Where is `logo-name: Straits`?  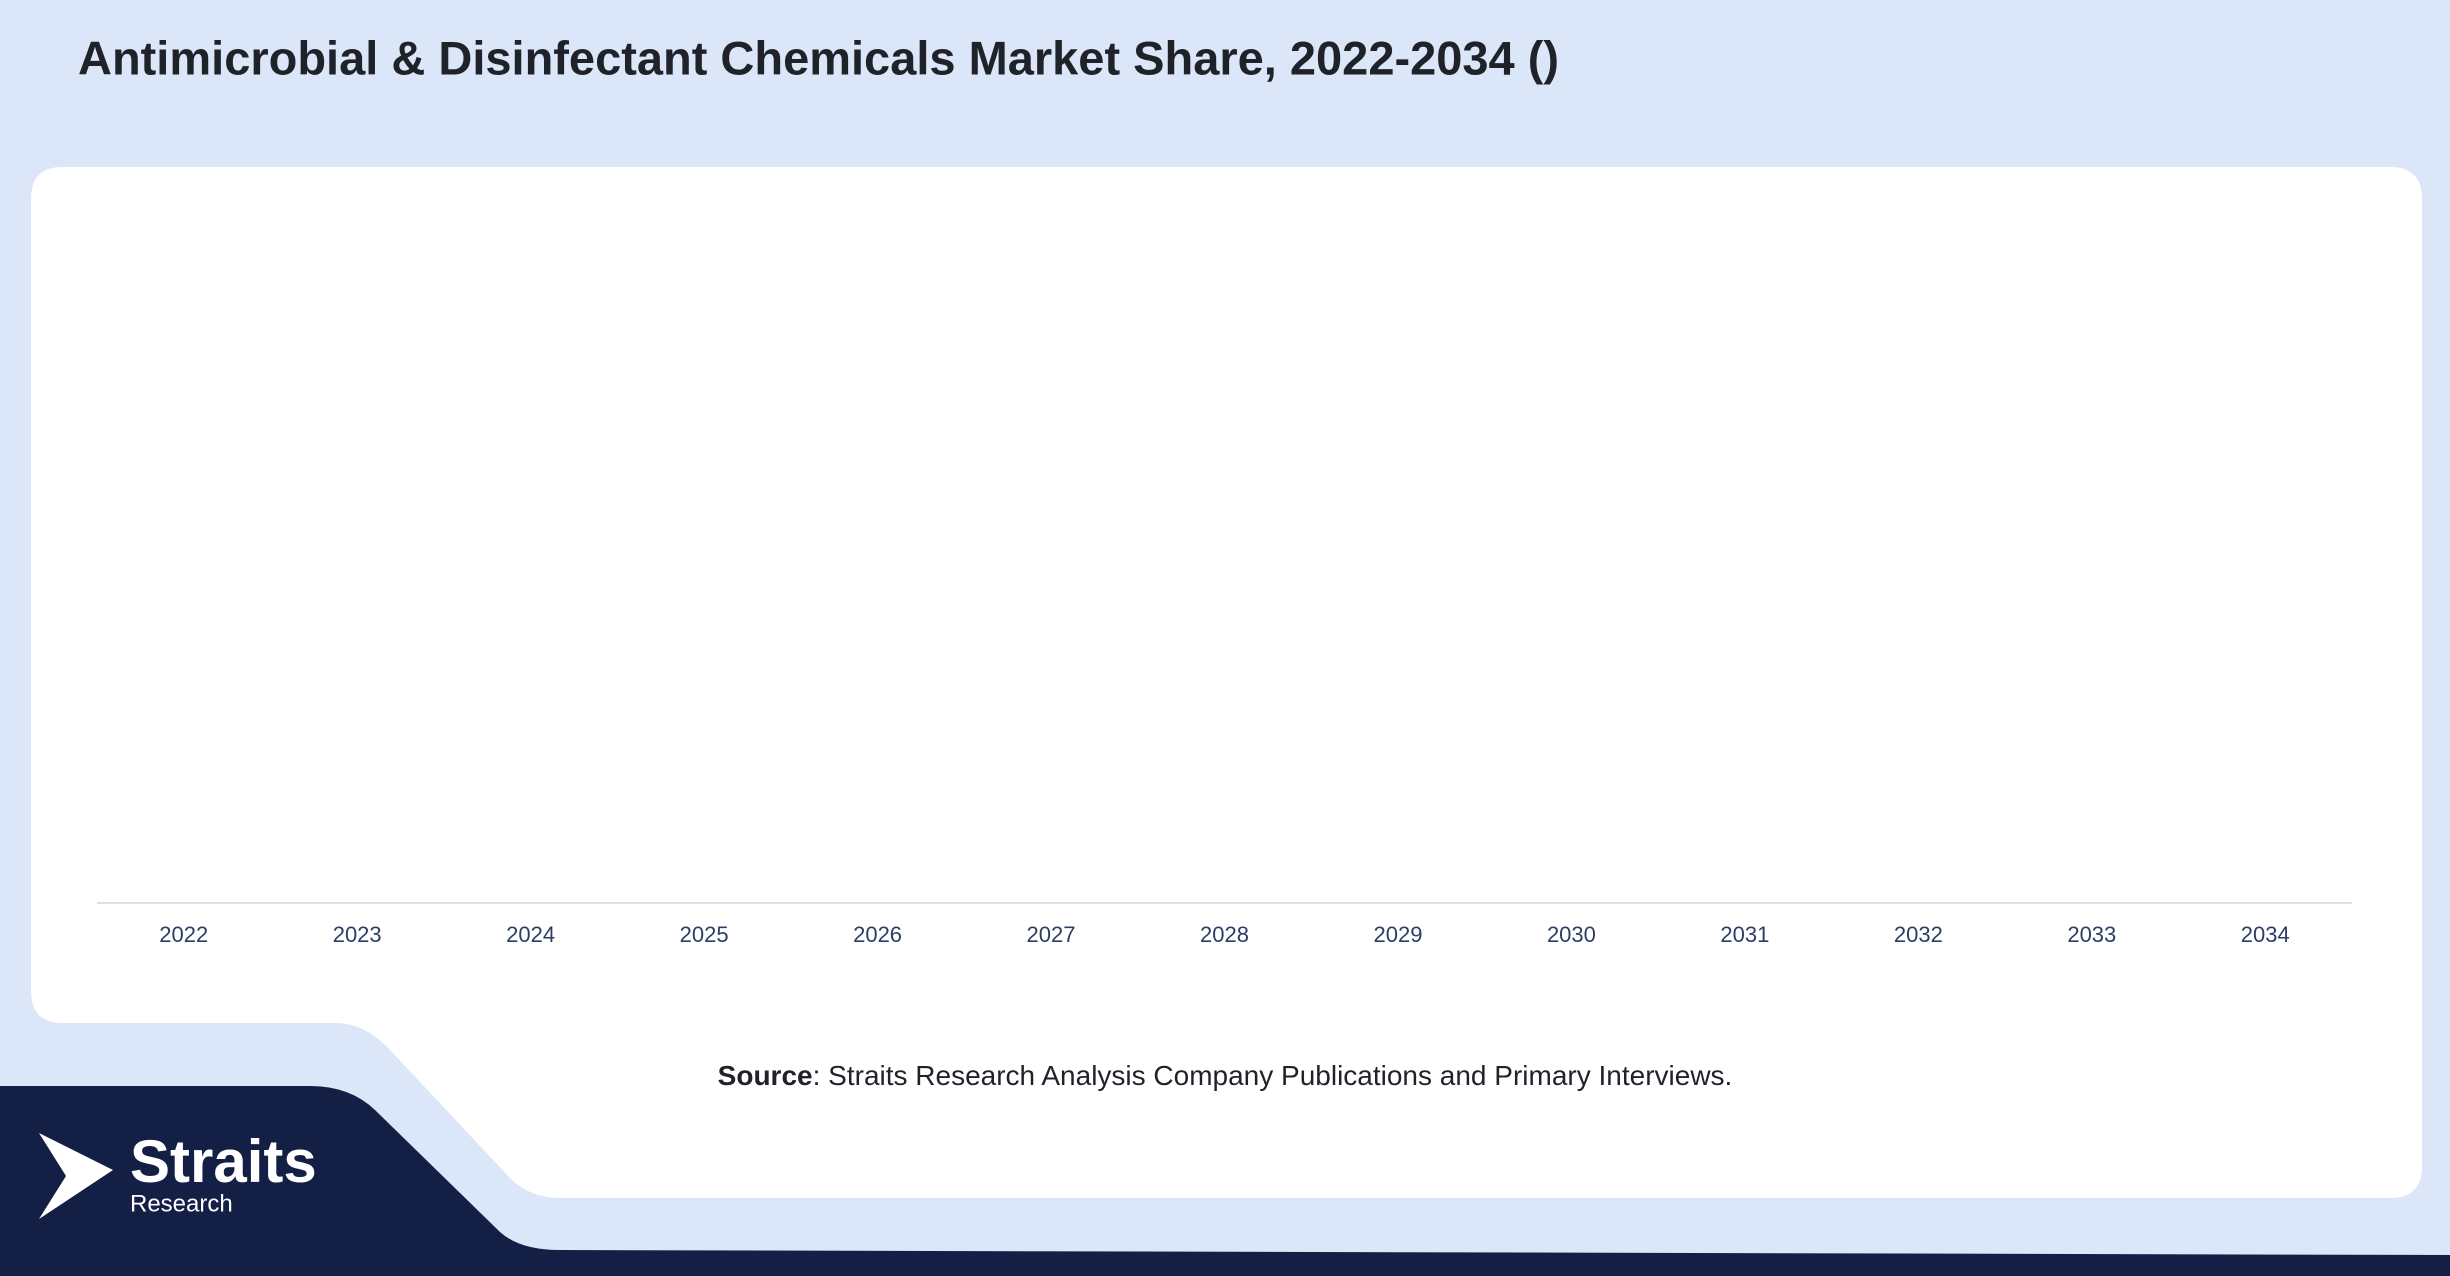 logo-name: Straits is located at coordinates (223, 1161).